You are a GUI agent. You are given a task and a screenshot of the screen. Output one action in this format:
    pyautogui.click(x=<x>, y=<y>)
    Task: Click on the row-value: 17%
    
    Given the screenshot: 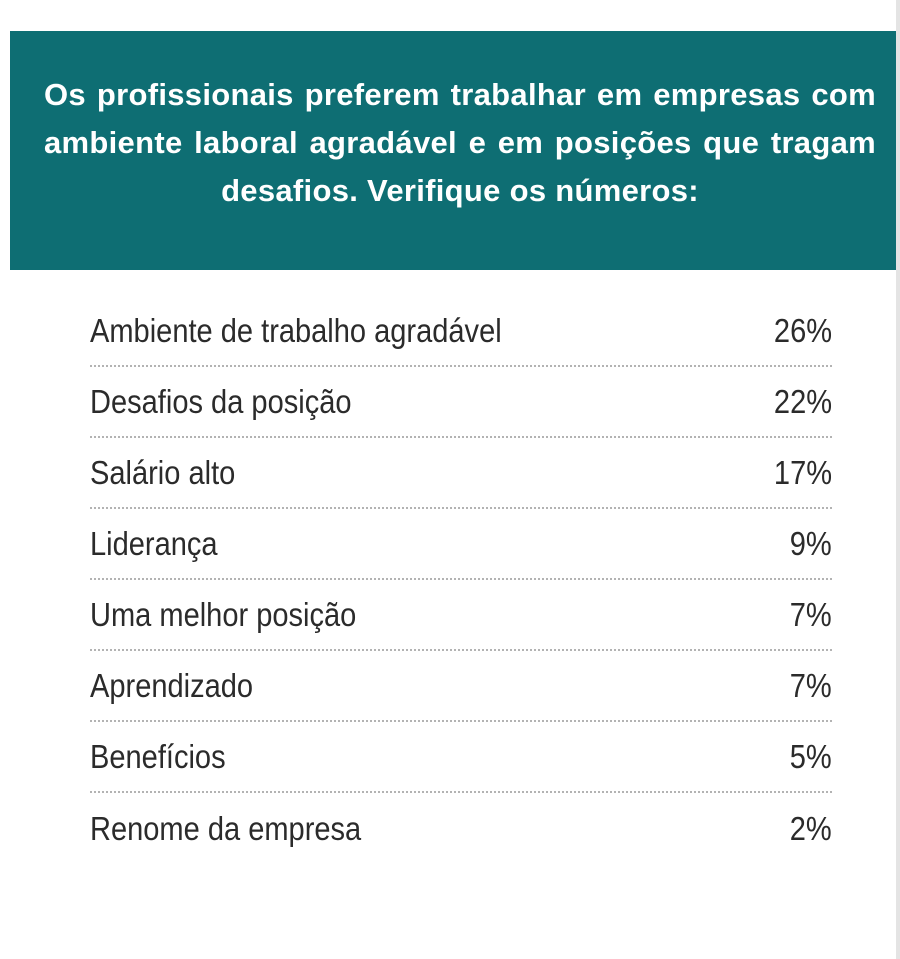 What is the action you would take?
    pyautogui.click(x=802, y=472)
    